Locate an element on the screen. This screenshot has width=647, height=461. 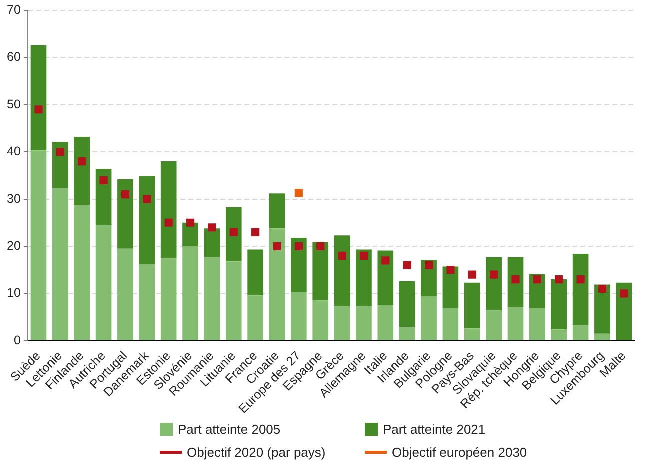
legend-label: Part atteinte 2005 is located at coordinates (229, 429).